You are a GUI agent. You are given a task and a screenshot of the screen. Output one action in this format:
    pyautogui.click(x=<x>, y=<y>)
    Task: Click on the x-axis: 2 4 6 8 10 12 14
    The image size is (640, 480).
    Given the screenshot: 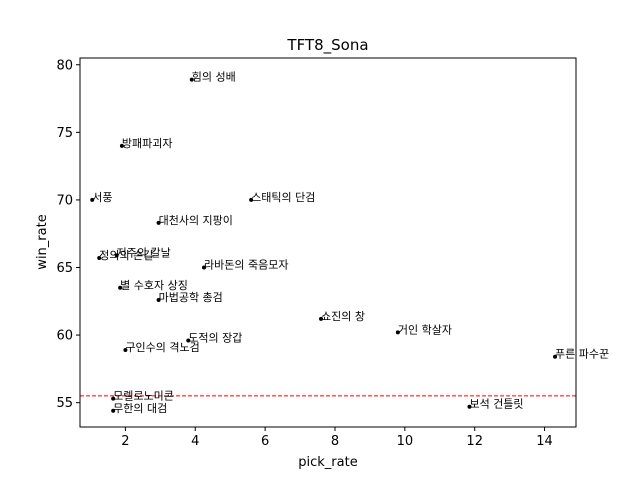 What is the action you would take?
    pyautogui.click(x=337, y=438)
    